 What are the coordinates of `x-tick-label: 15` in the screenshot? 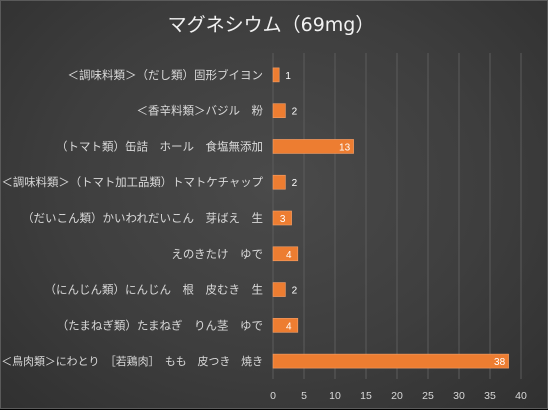 It's located at (366, 396).